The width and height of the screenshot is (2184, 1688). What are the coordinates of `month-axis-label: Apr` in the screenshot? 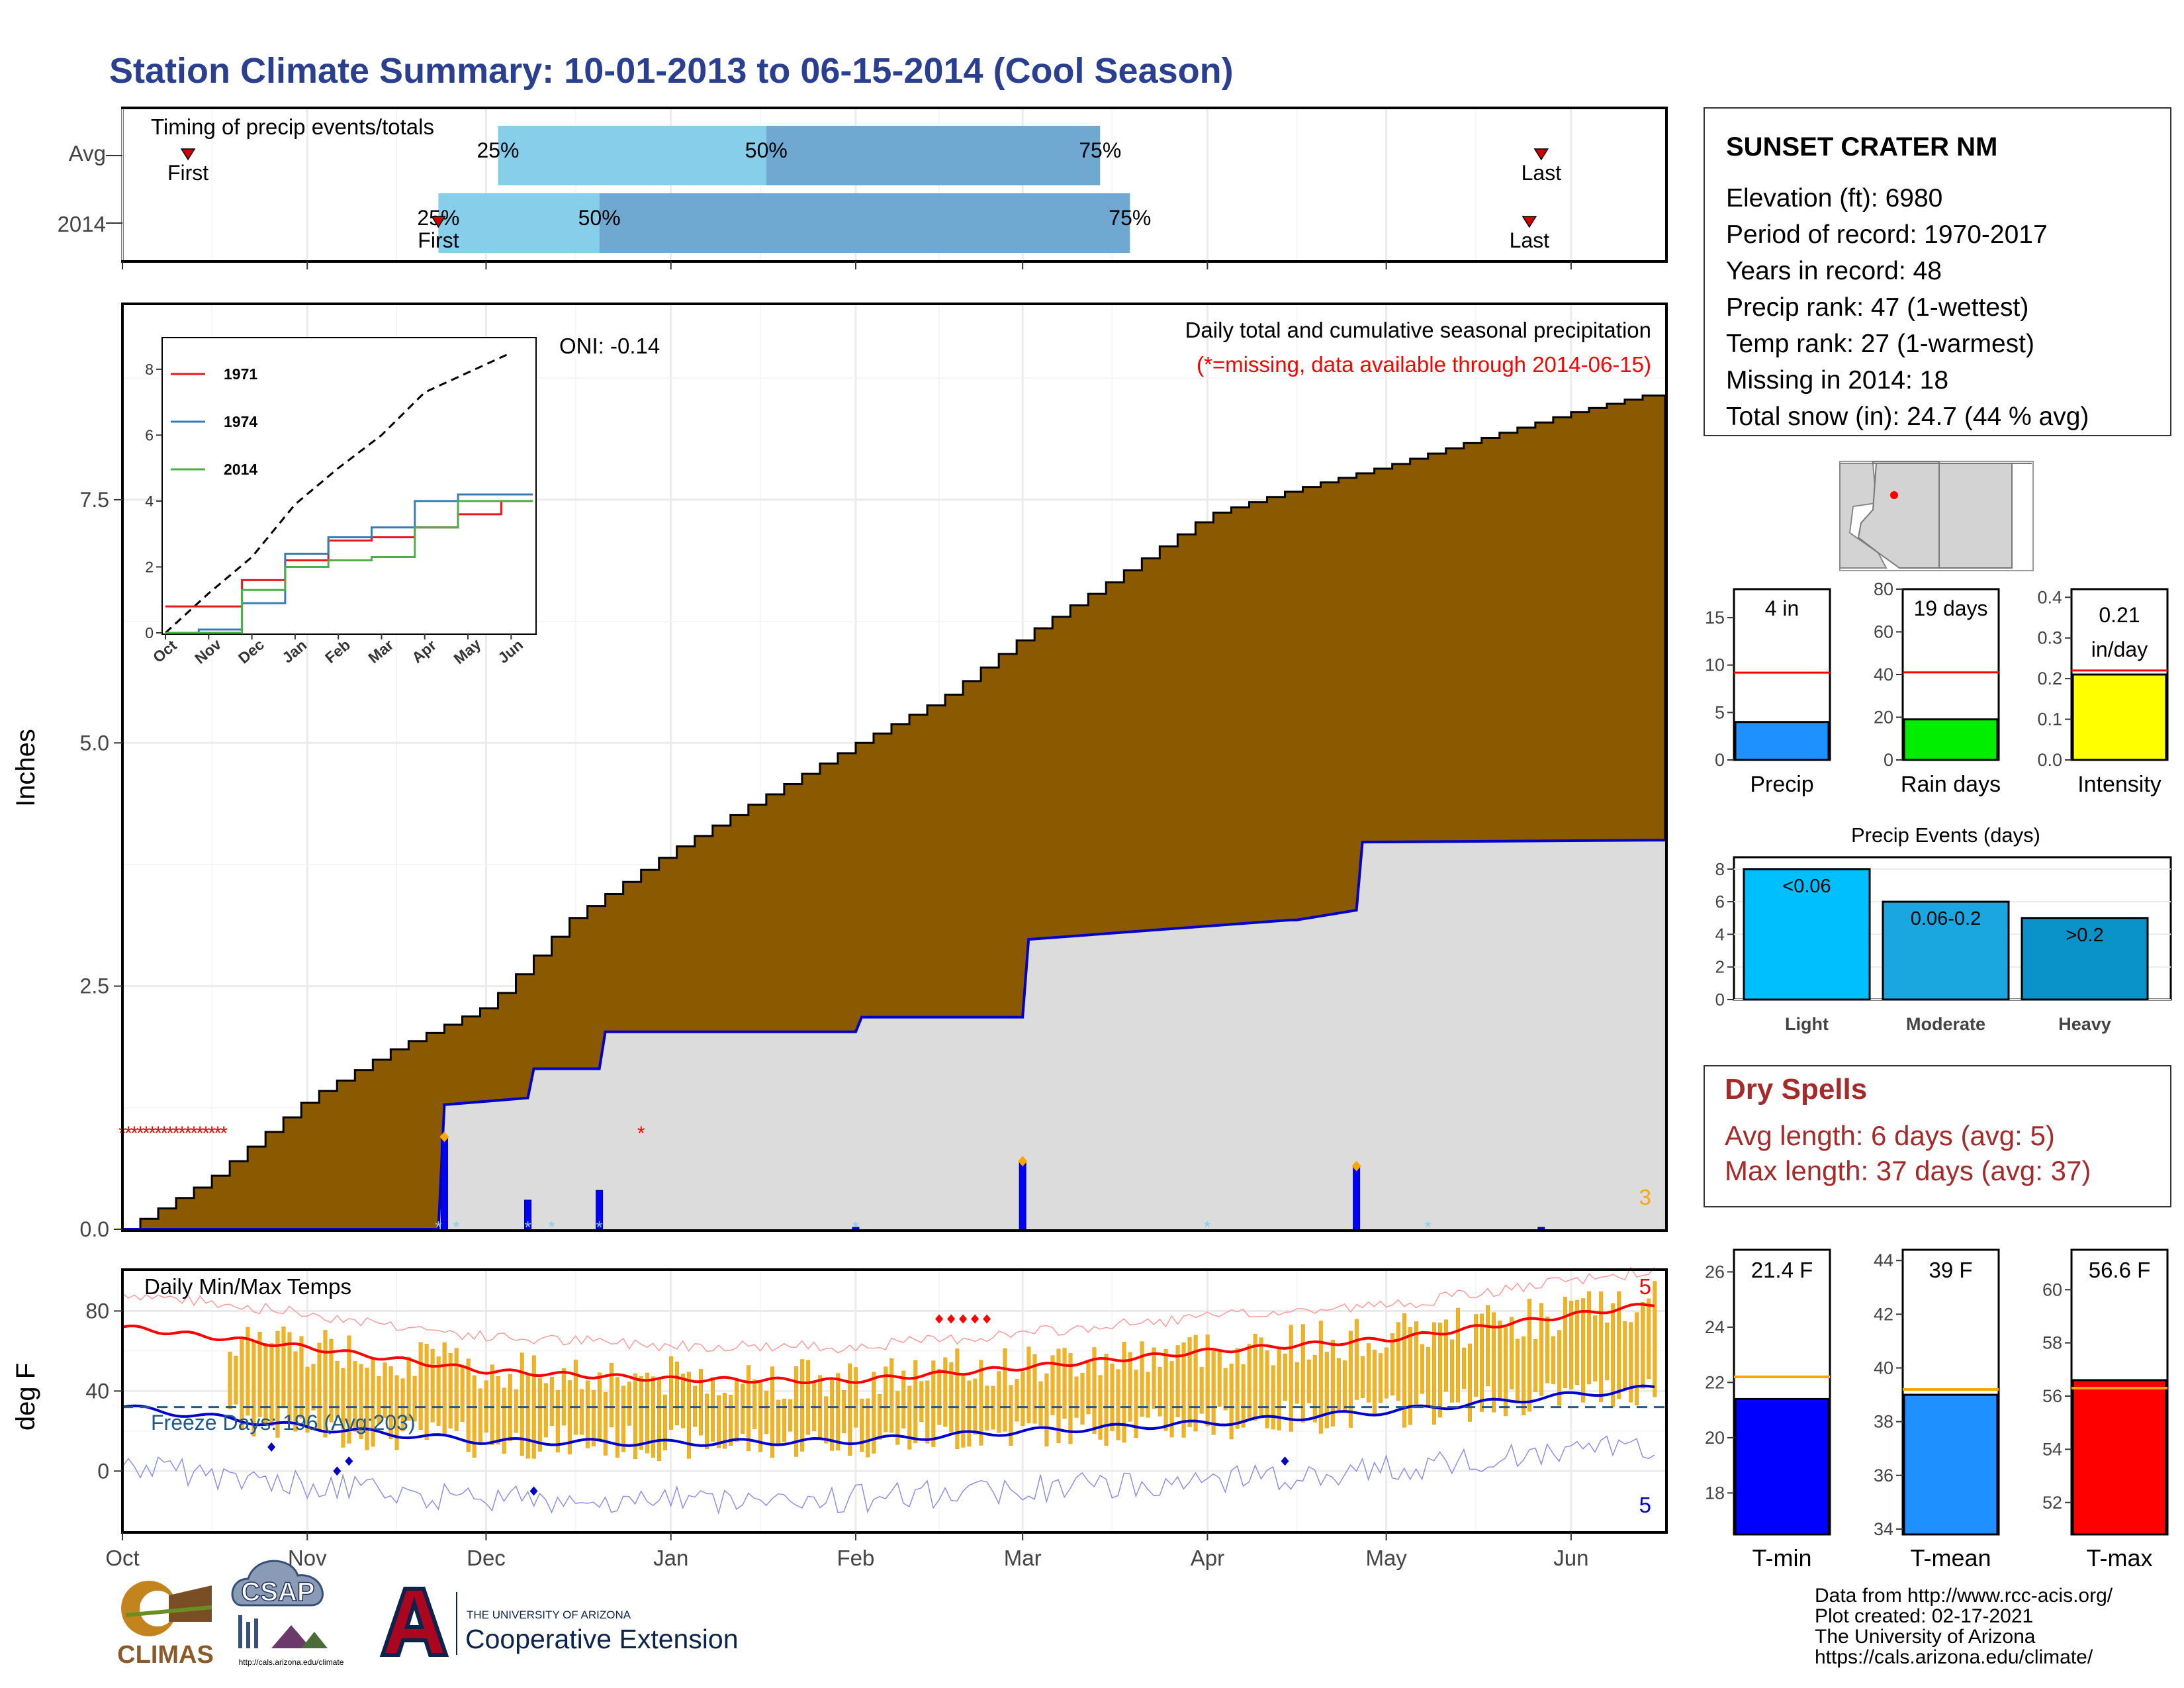 It's located at (1207, 1558).